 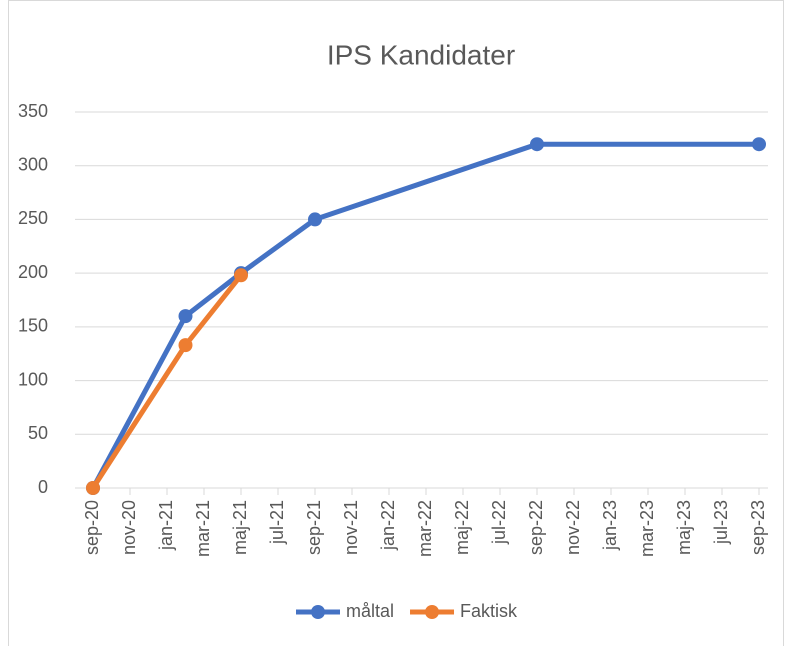 I want to click on y-tick-label: 200, so click(x=33, y=272).